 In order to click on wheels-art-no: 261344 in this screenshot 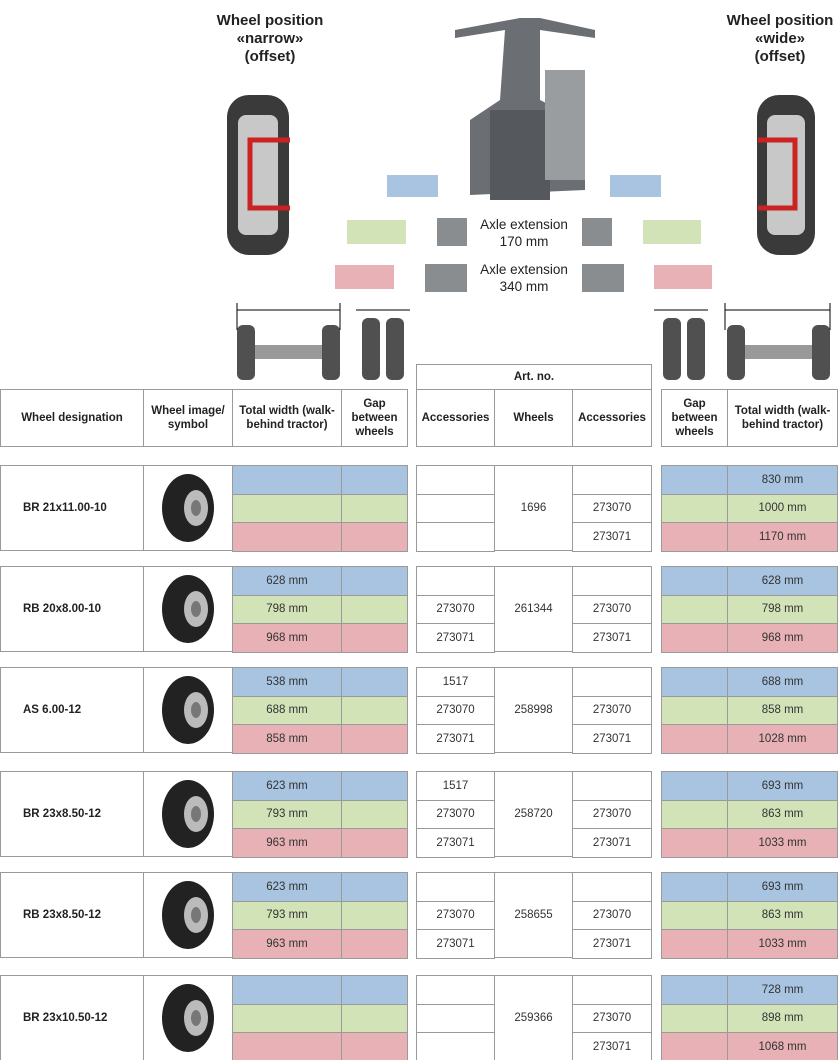, I will do `click(533, 609)`.